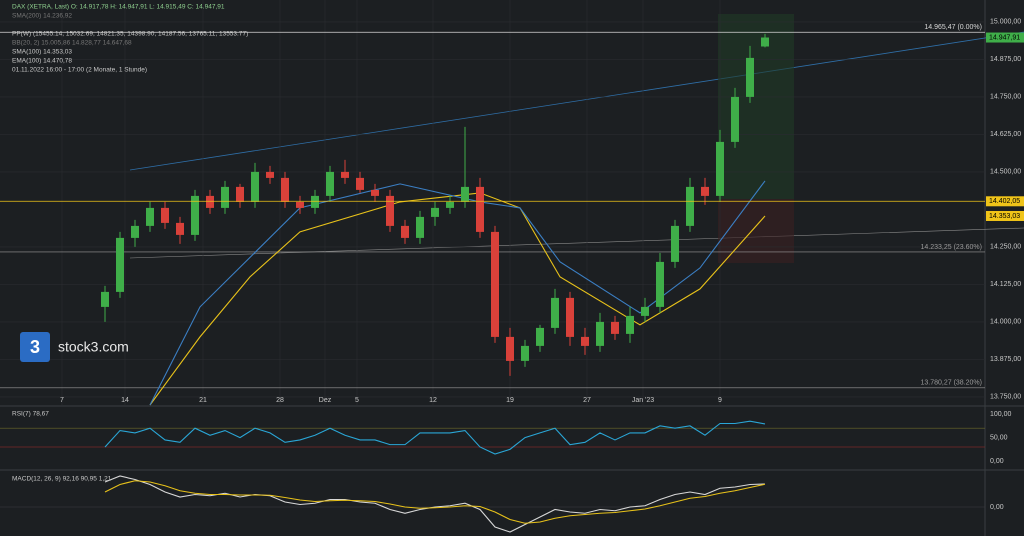 This screenshot has height=536, width=1024. What do you see at coordinates (433, 400) in the screenshot?
I see `x-tick-label: 12` at bounding box center [433, 400].